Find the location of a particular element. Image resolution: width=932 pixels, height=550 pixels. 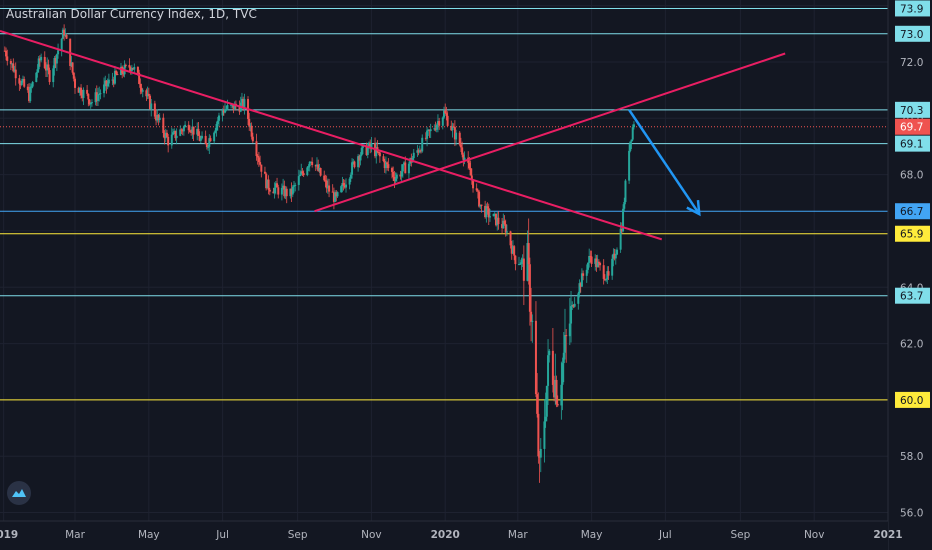

level-price-tag-label: 70.3 is located at coordinates (911, 111).